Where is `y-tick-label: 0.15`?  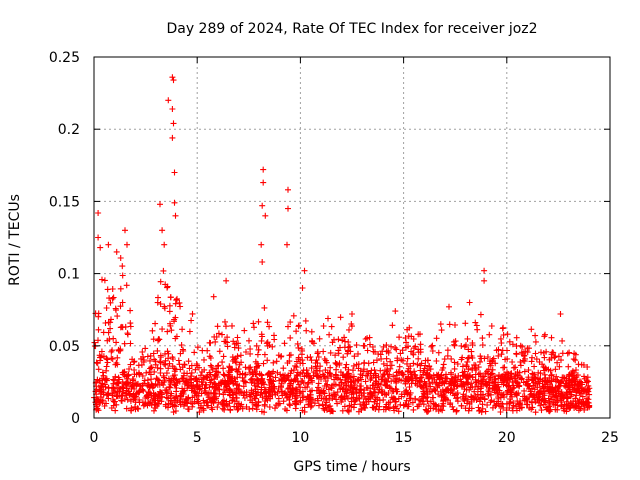 y-tick-label: 0.15 is located at coordinates (64, 202).